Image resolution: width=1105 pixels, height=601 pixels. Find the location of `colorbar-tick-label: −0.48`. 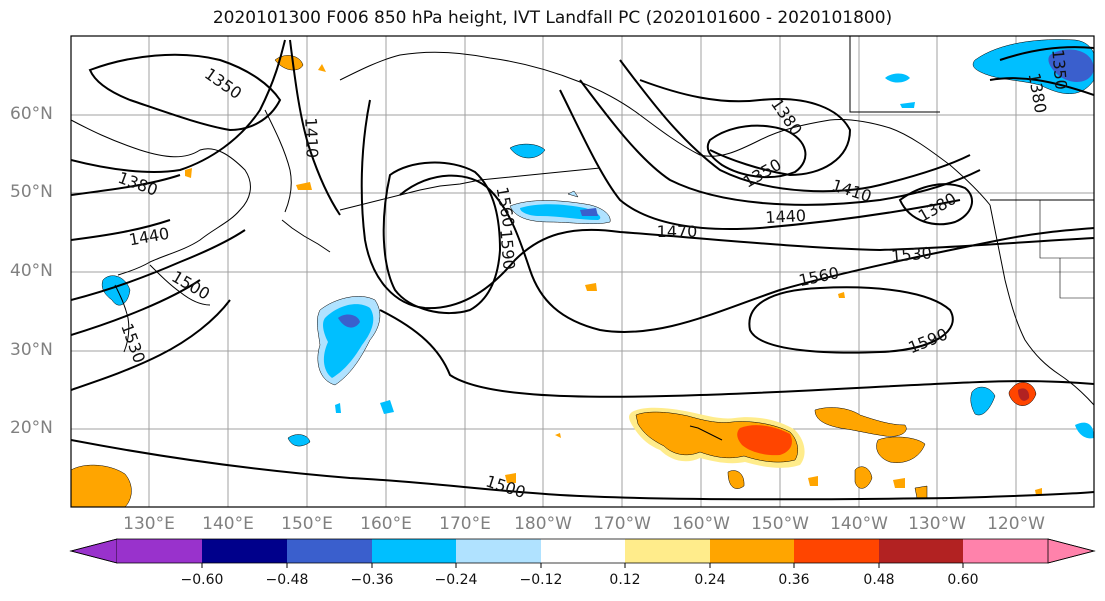

colorbar-tick-label: −0.48 is located at coordinates (287, 580).